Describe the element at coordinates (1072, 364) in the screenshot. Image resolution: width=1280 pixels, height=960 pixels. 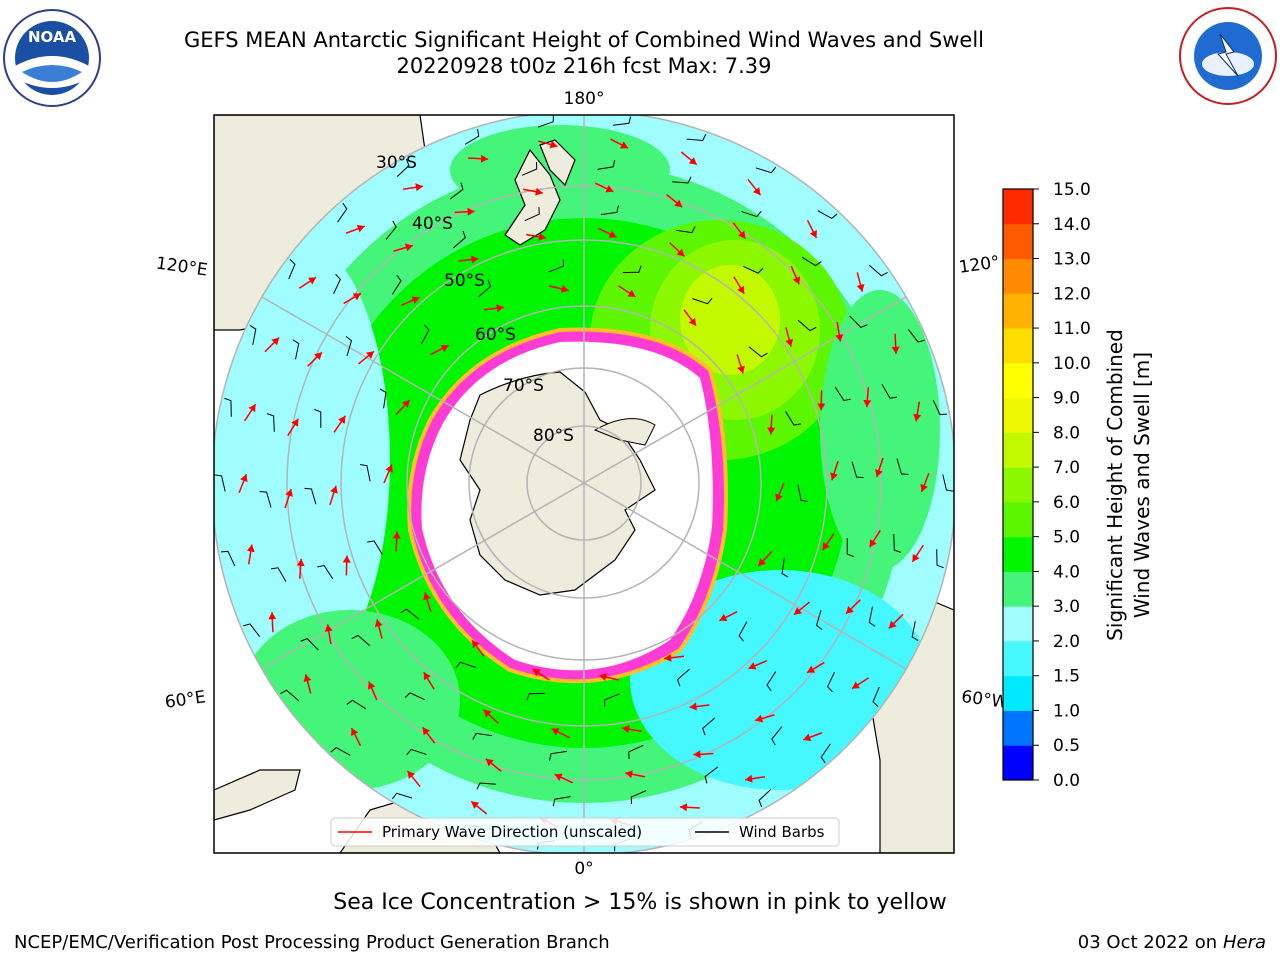
I see `colorbar-tick-label: 10.0` at that location.